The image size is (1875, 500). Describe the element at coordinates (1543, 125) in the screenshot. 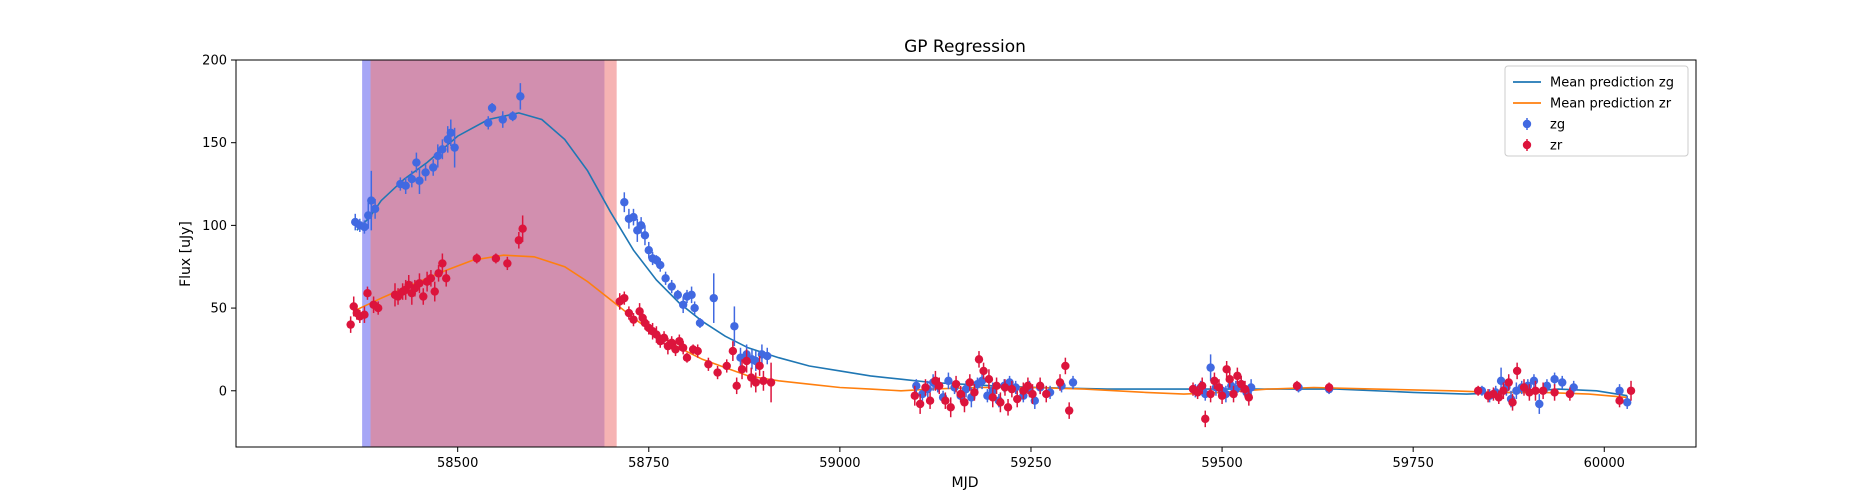

I see `legend-item-zg: zg` at that location.